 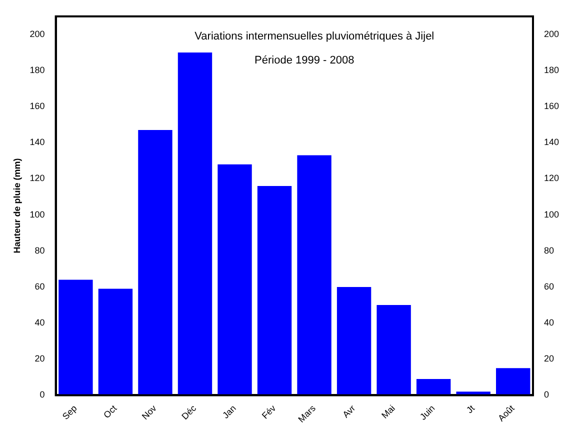 I want to click on y-tick-label: 20, so click(x=39, y=359).